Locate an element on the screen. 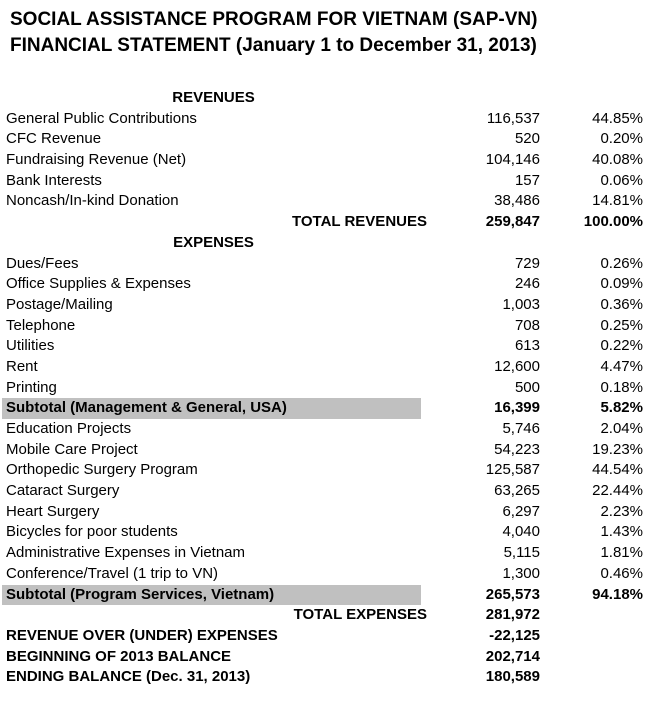  amount-value: 63,265 is located at coordinates (517, 491).